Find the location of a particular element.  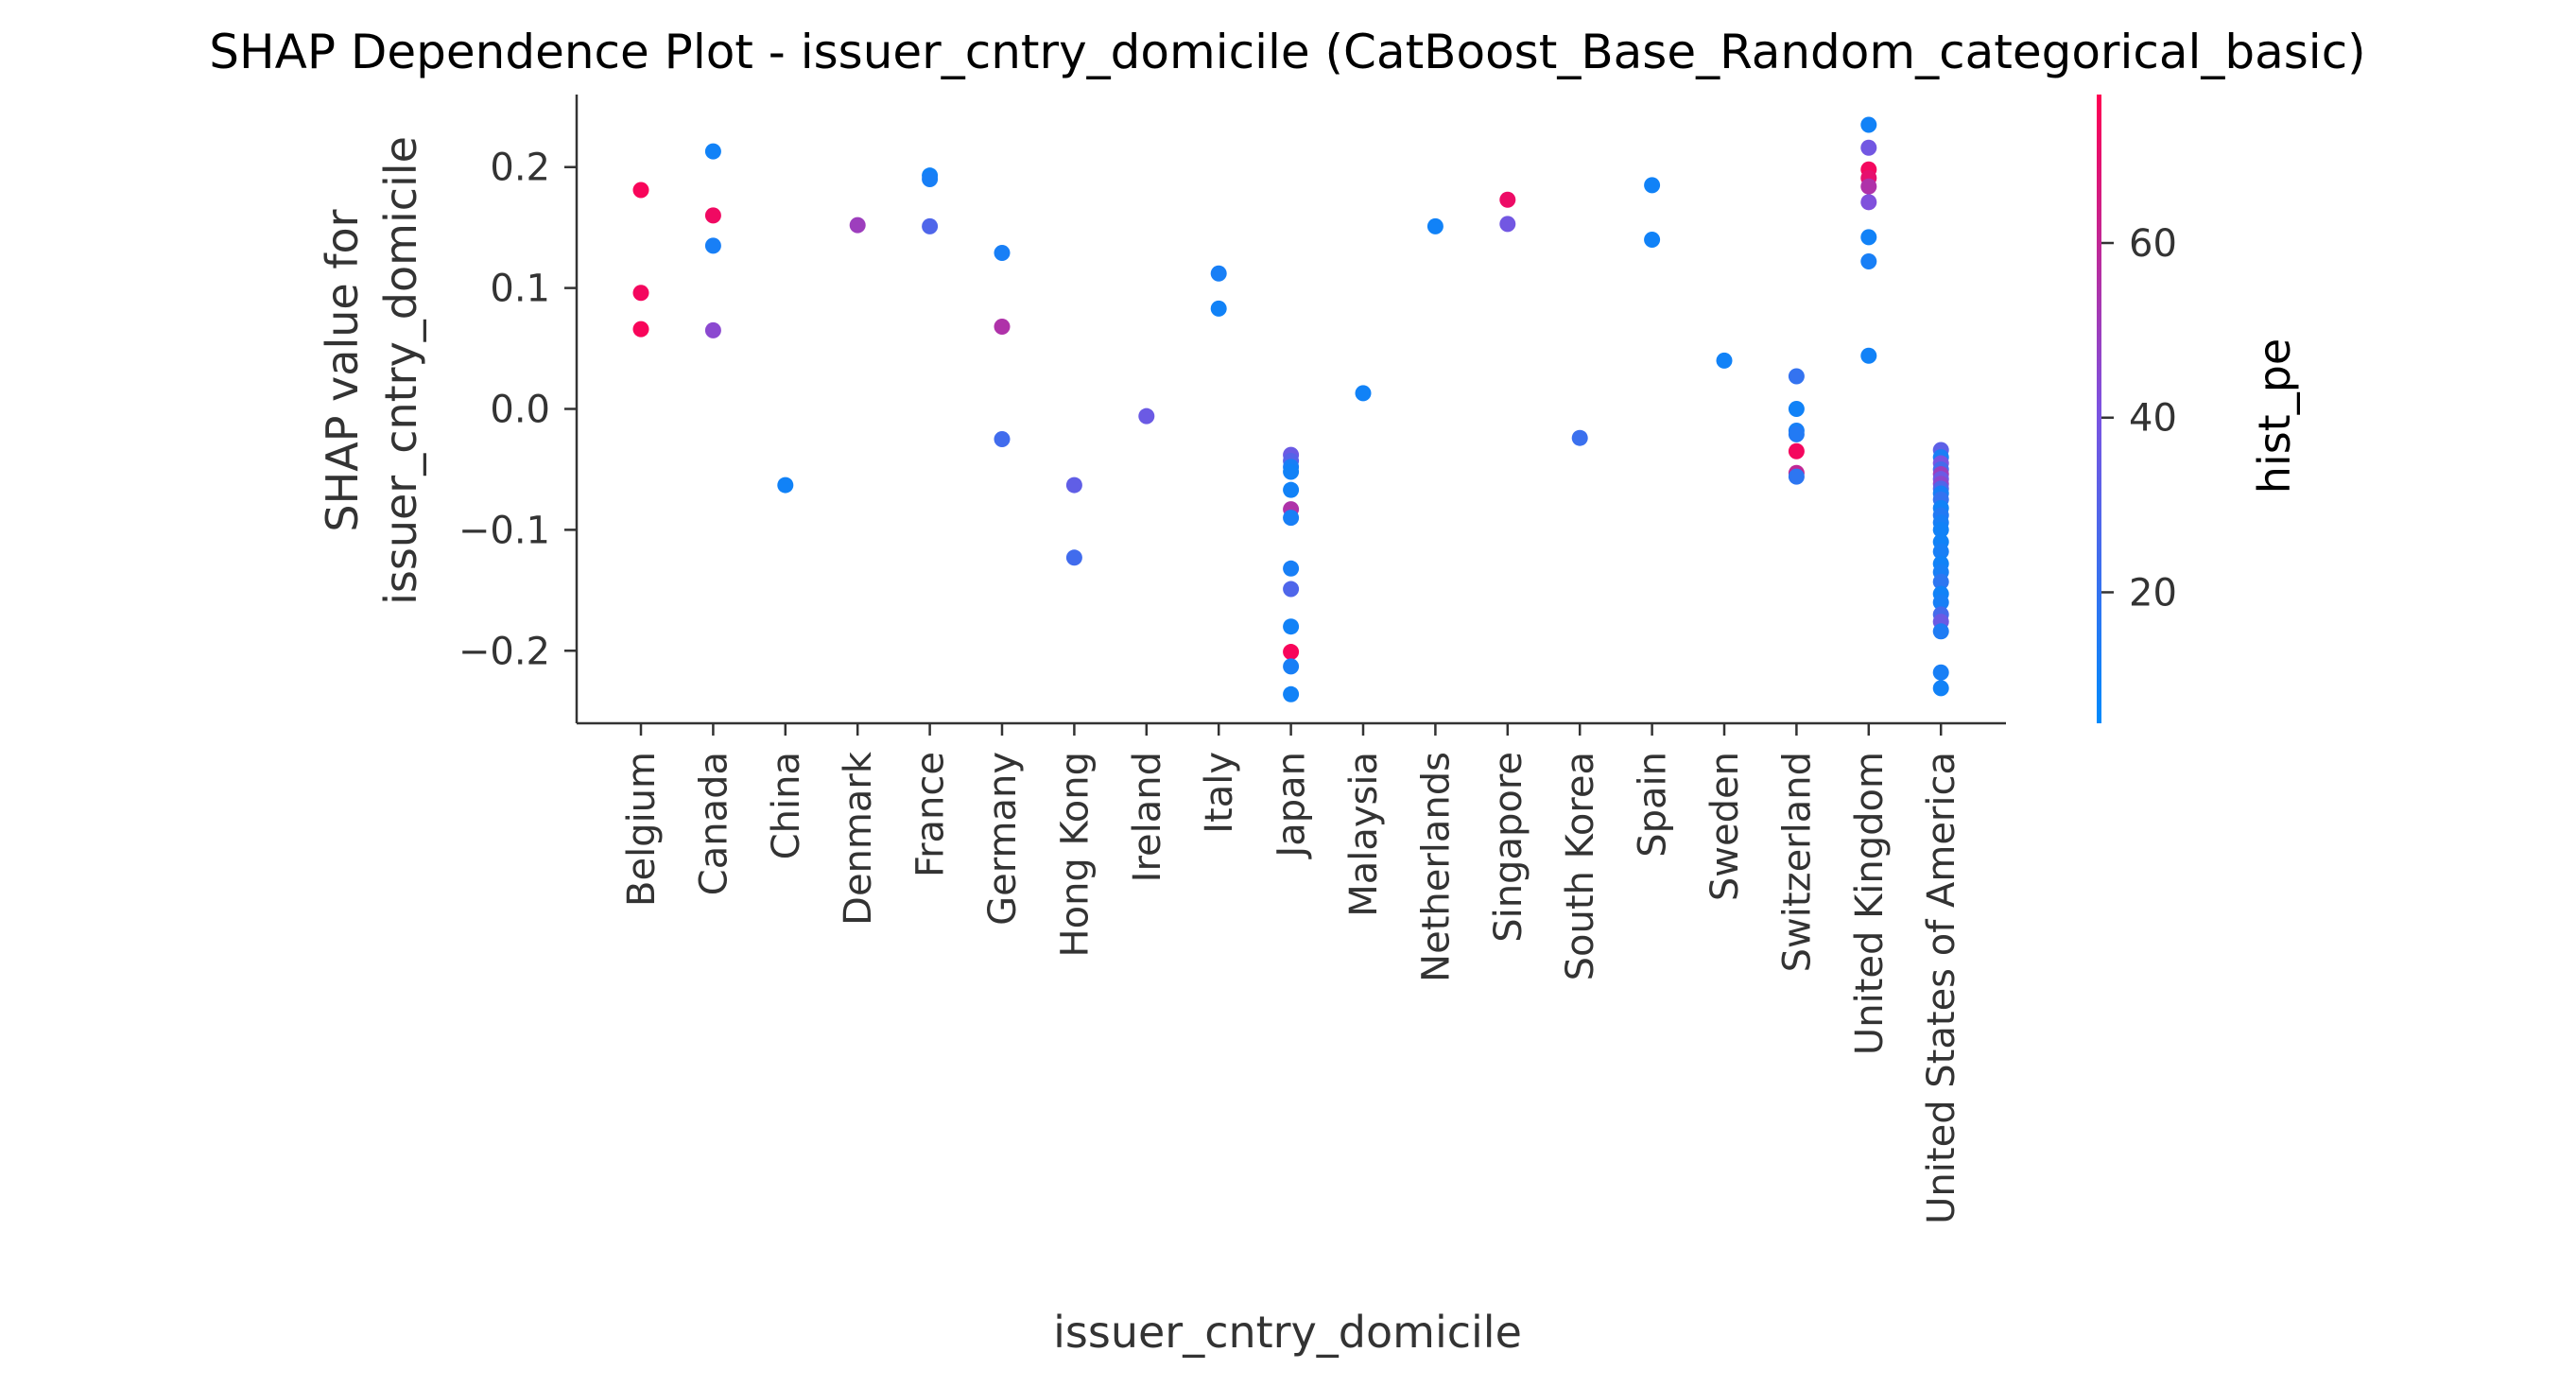

x-tick-label: Switzerland is located at coordinates (1797, 862).